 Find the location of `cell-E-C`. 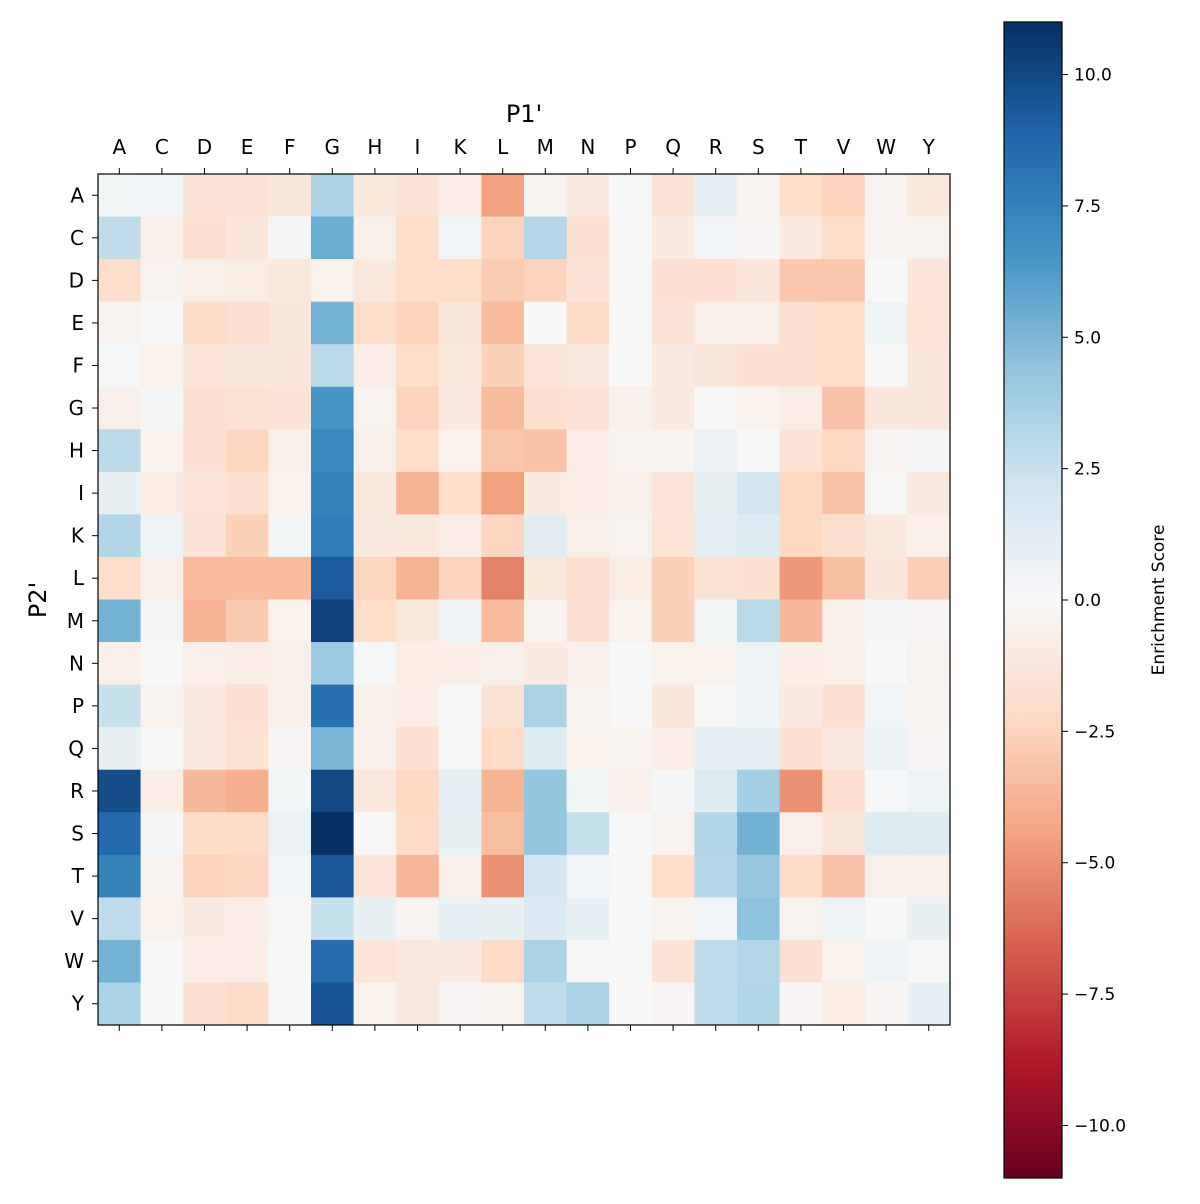

cell-E-C is located at coordinates (162, 323).